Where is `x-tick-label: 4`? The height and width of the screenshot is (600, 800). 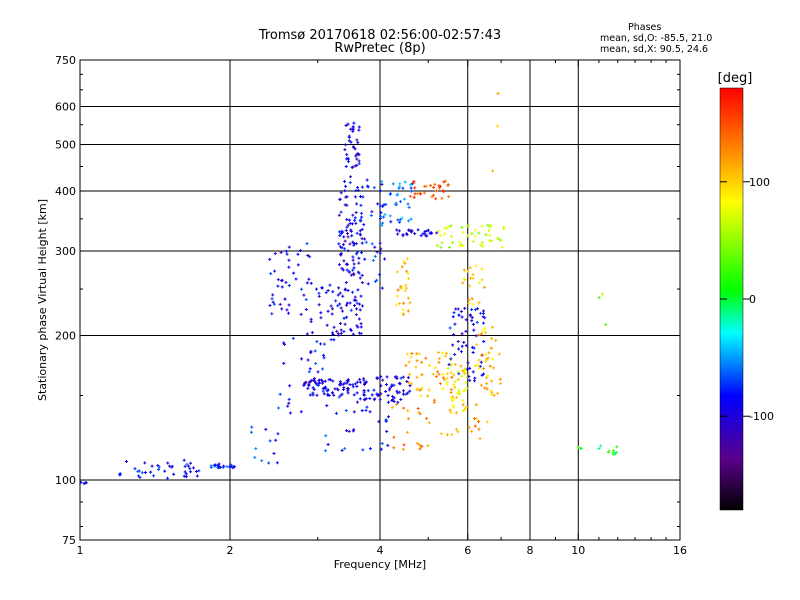 x-tick-label: 4 is located at coordinates (380, 550).